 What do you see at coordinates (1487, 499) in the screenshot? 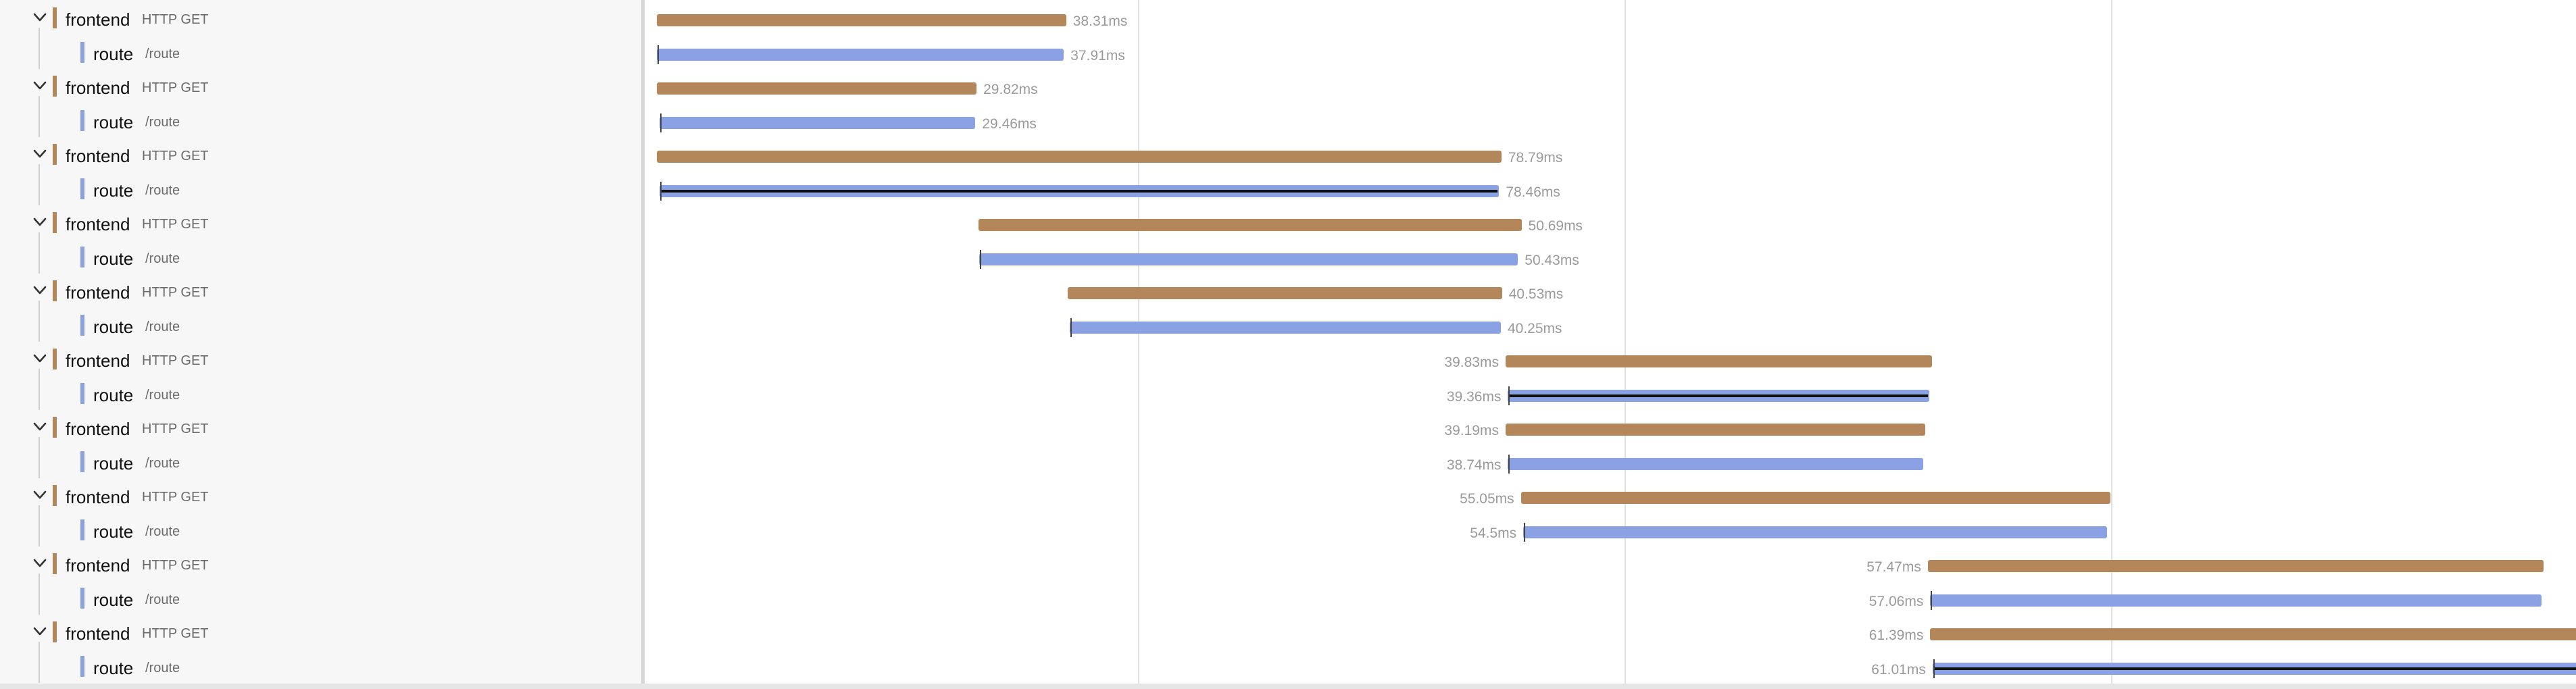
I see `span-duration-label: 55.05ms` at bounding box center [1487, 499].